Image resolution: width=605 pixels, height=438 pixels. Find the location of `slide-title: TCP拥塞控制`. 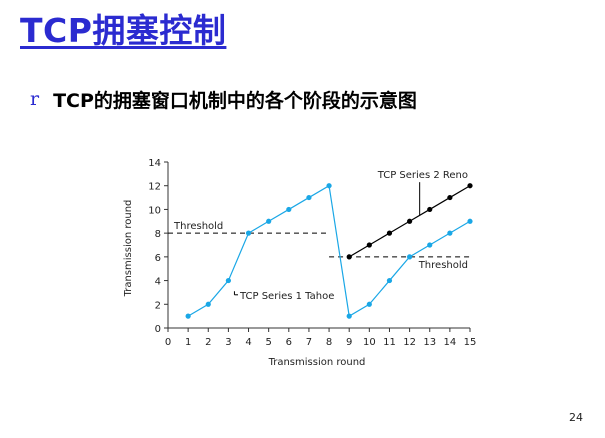

slide-title: TCP拥塞控制 is located at coordinates (123, 30).